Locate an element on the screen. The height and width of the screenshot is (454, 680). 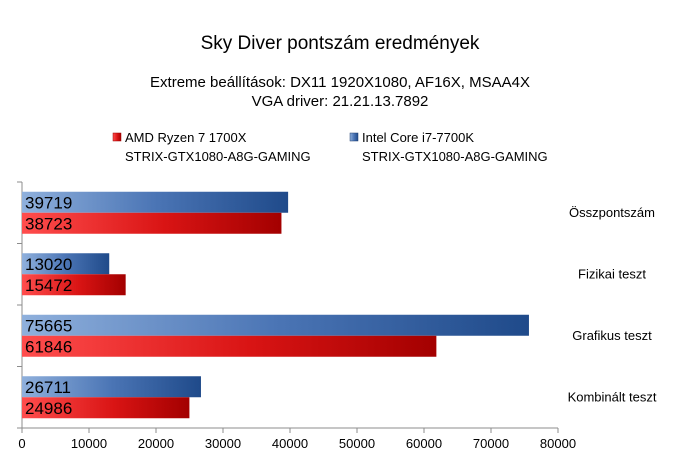
legend-swatch-intel is located at coordinates (354, 137).